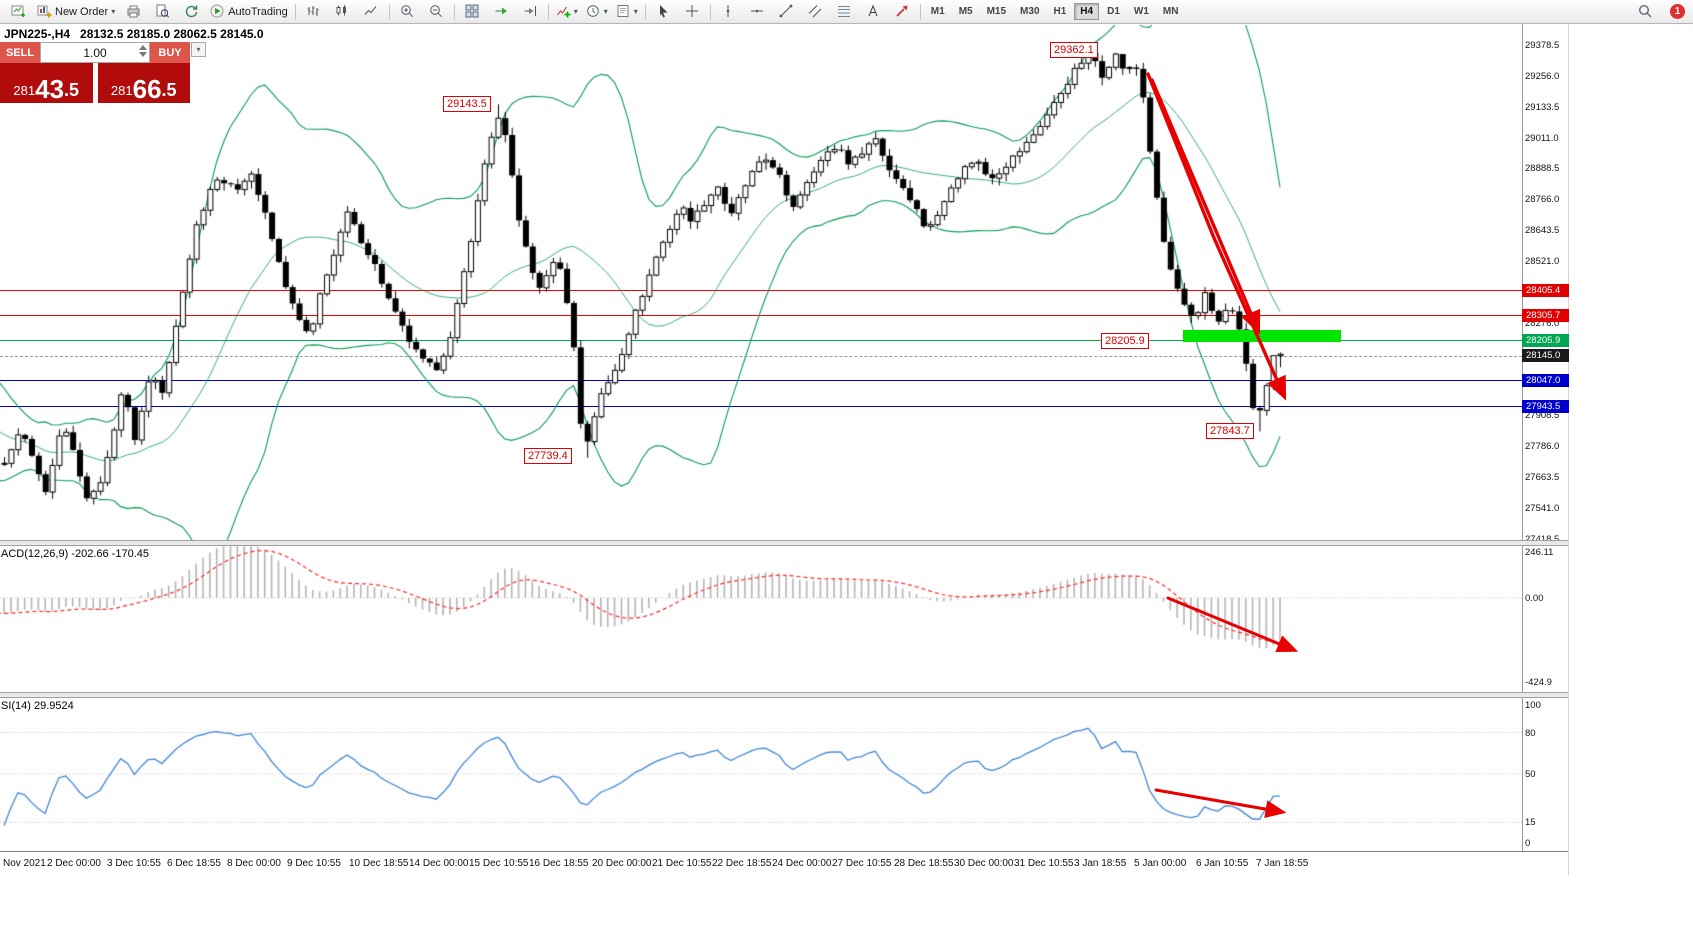 Image resolution: width=1693 pixels, height=941 pixels. Describe the element at coordinates (1545, 380) in the screenshot. I see `price-tag-28047.0: 28047.0` at that location.